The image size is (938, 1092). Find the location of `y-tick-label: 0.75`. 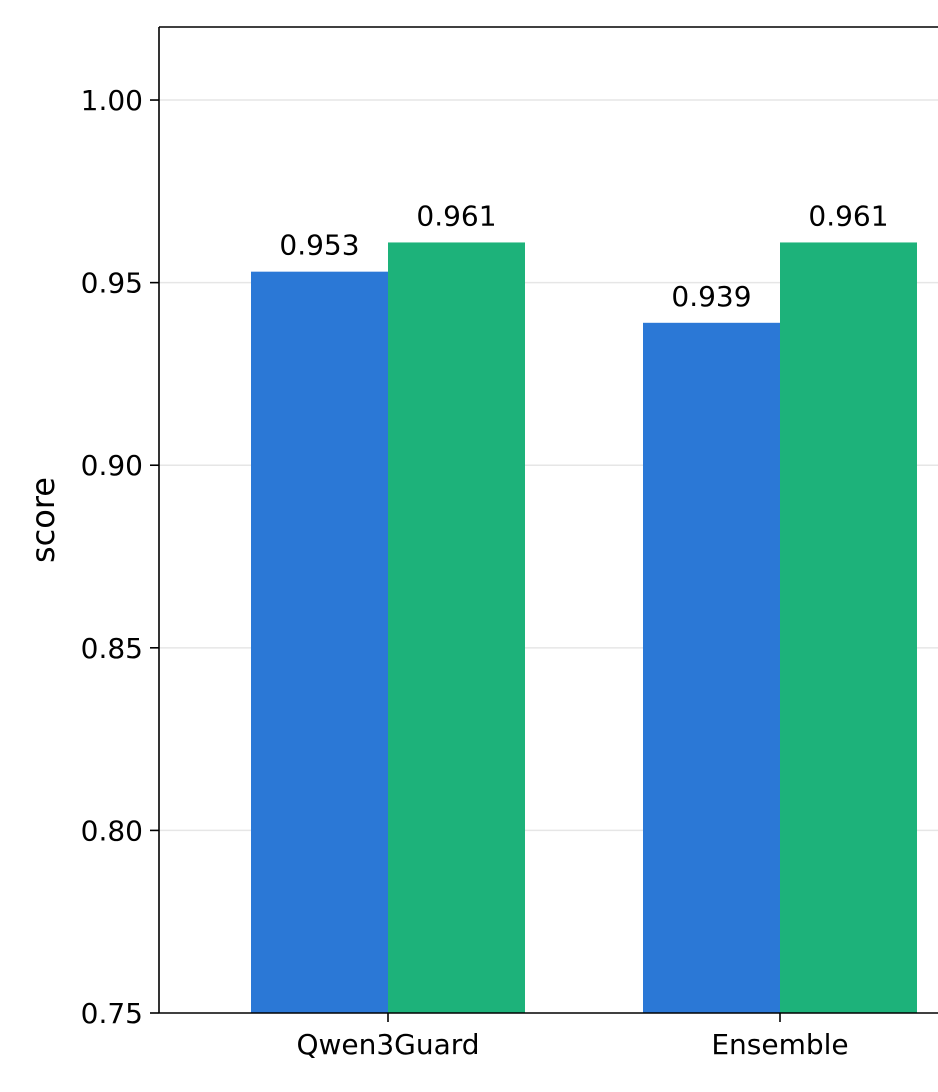

y-tick-label: 0.75 is located at coordinates (112, 1013).